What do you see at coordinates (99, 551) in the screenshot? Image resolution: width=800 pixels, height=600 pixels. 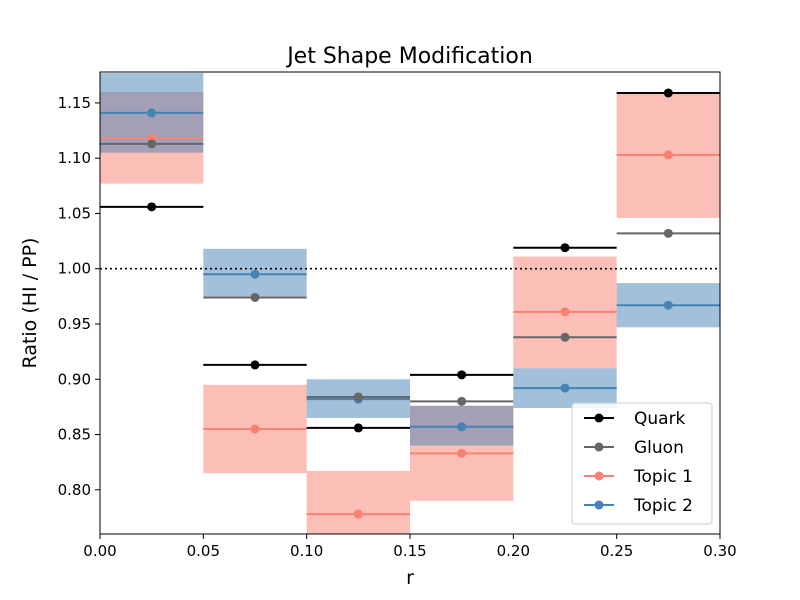 I see `x-tick-label-0: 0.00` at bounding box center [99, 551].